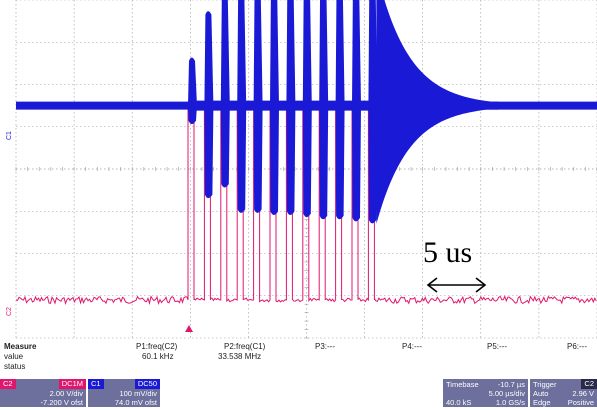 This screenshot has width=597, height=410. Describe the element at coordinates (245, 346) in the screenshot. I see `measure-param-p2: P2:freq(C1)` at that location.